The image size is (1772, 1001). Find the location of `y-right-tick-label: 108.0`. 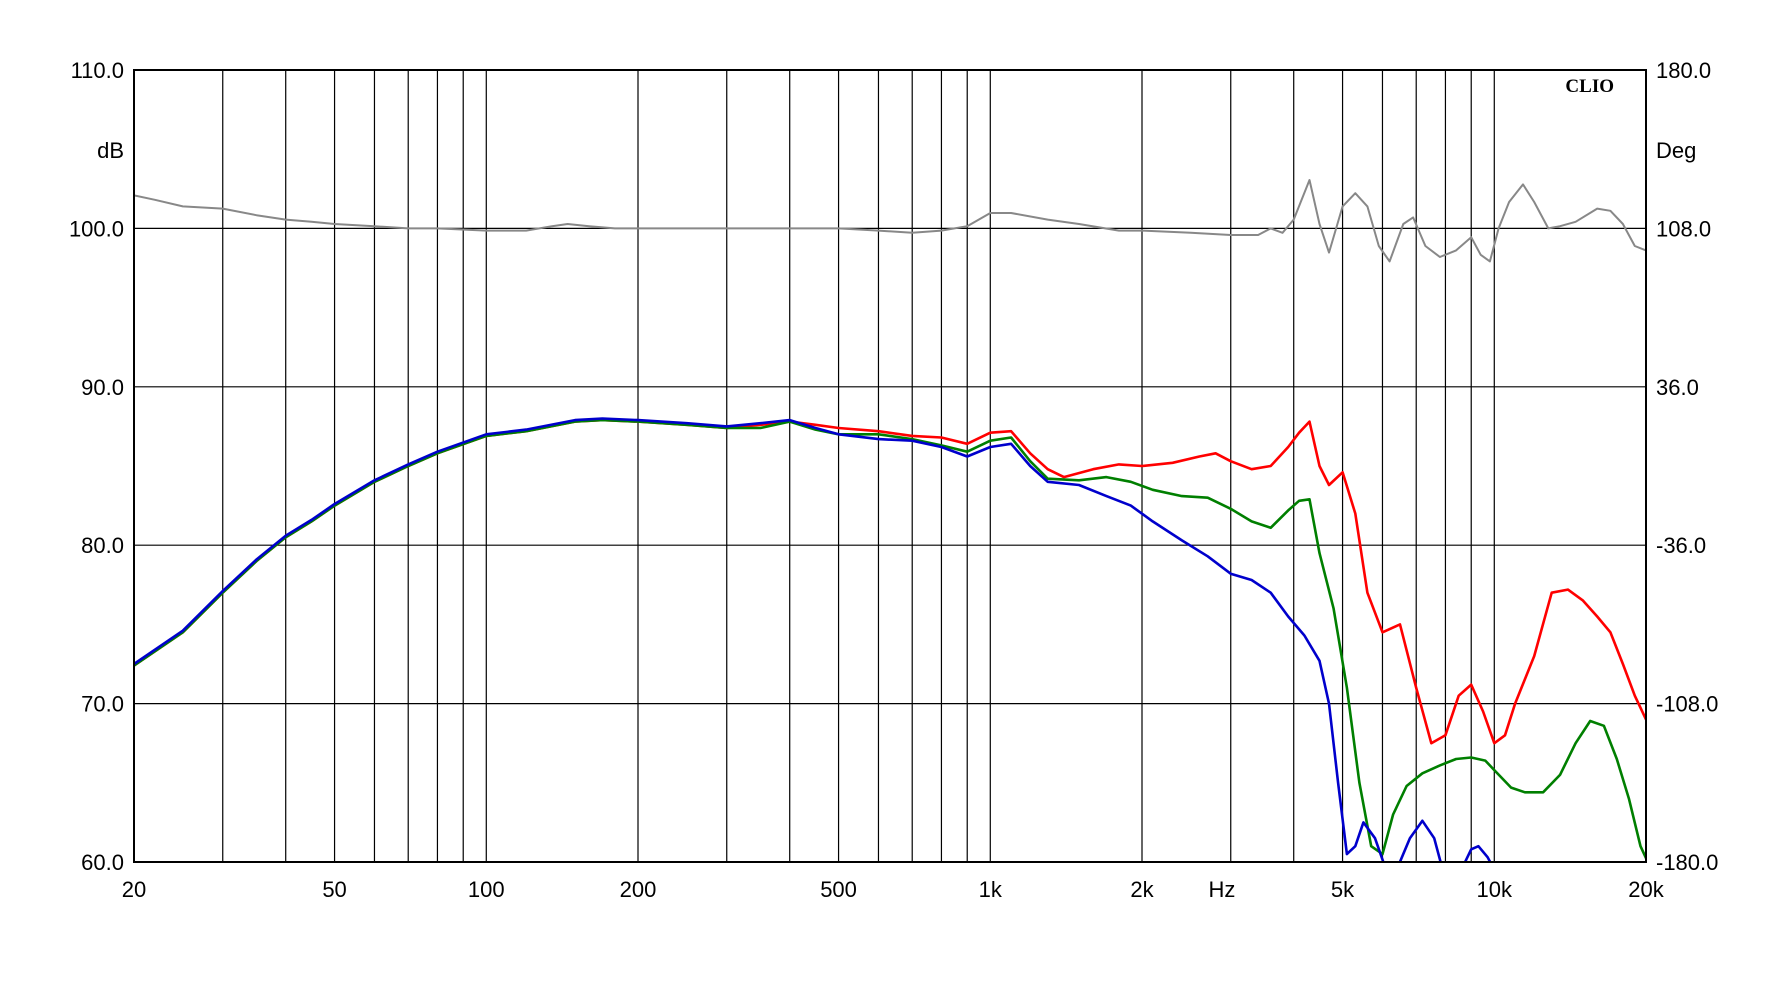

y-right-tick-label: 108.0 is located at coordinates (1683, 228).